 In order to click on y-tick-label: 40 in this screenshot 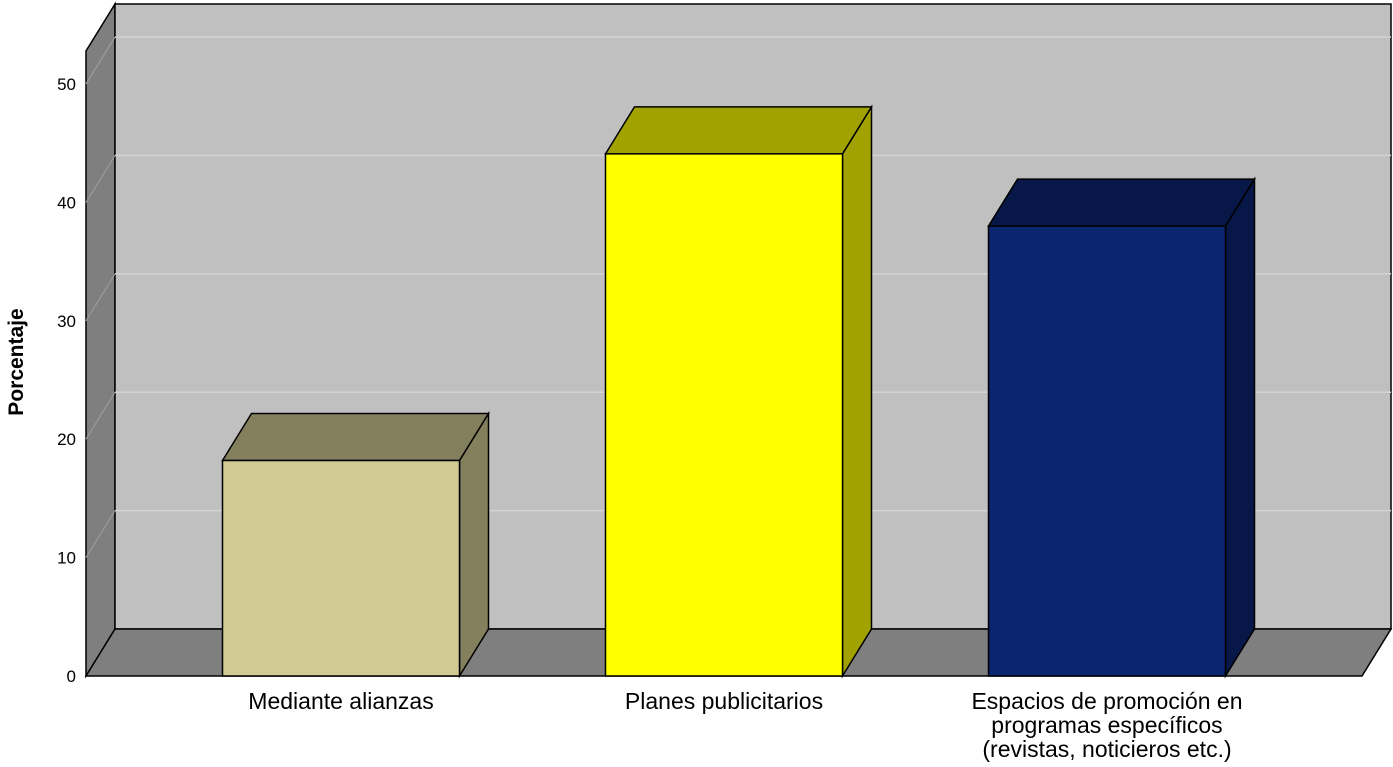, I will do `click(66, 202)`.